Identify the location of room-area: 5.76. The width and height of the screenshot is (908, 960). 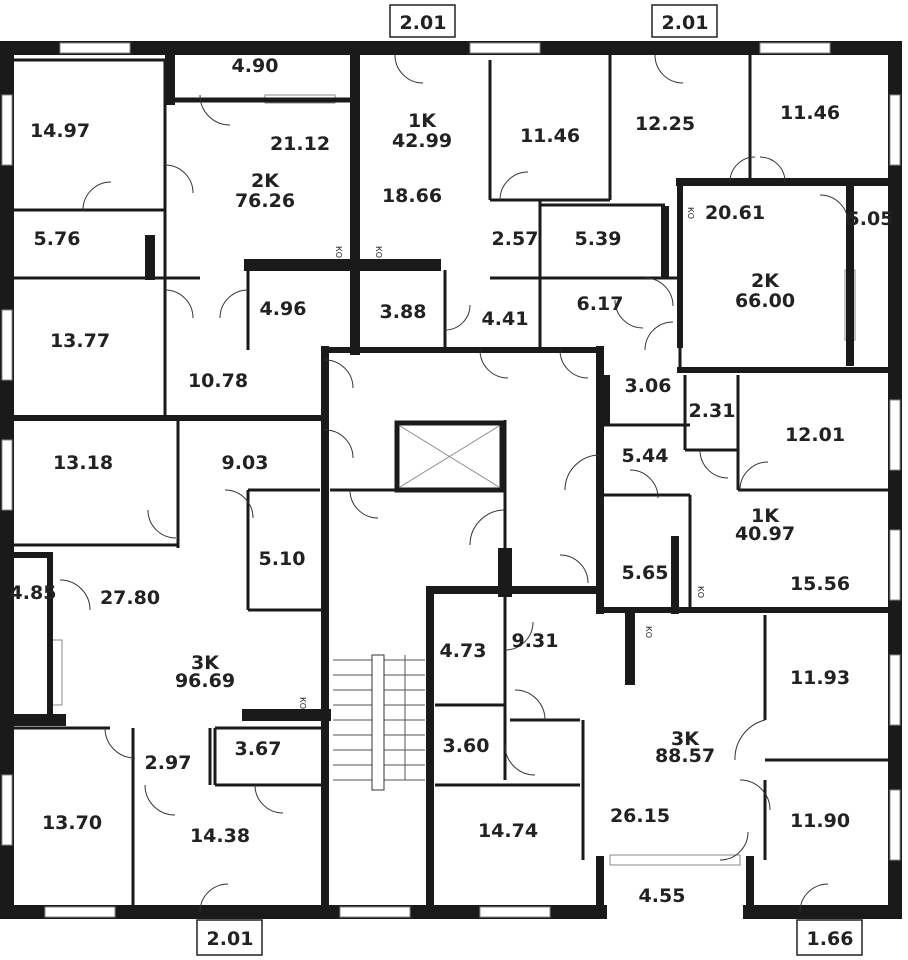
(57, 239).